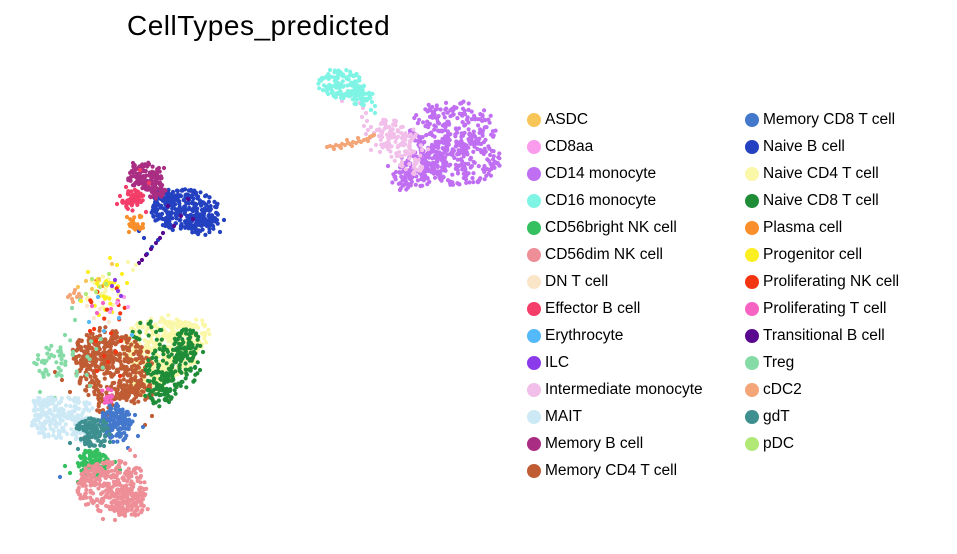  What do you see at coordinates (116, 288) in the screenshot?
I see `cluster-ilc` at bounding box center [116, 288].